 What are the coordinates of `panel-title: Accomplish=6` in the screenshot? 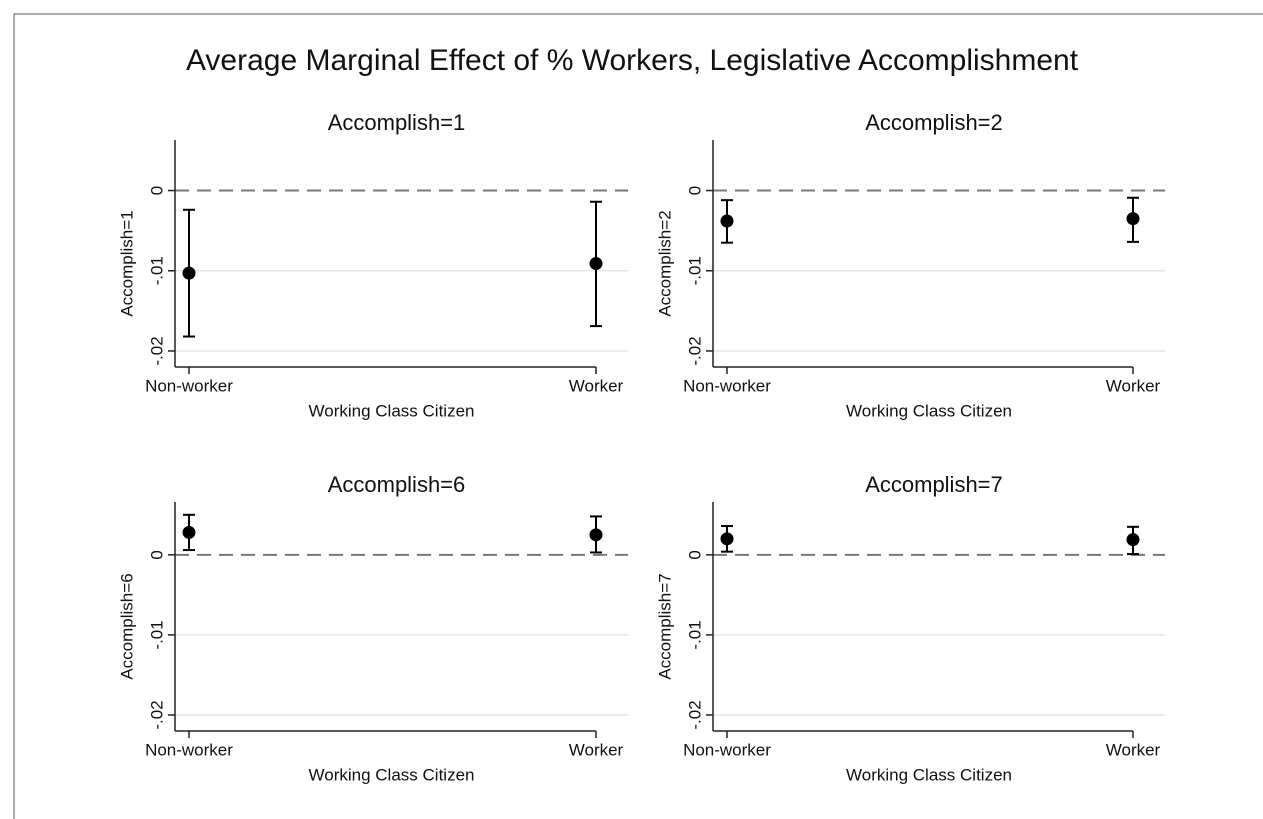 It's located at (397, 484).